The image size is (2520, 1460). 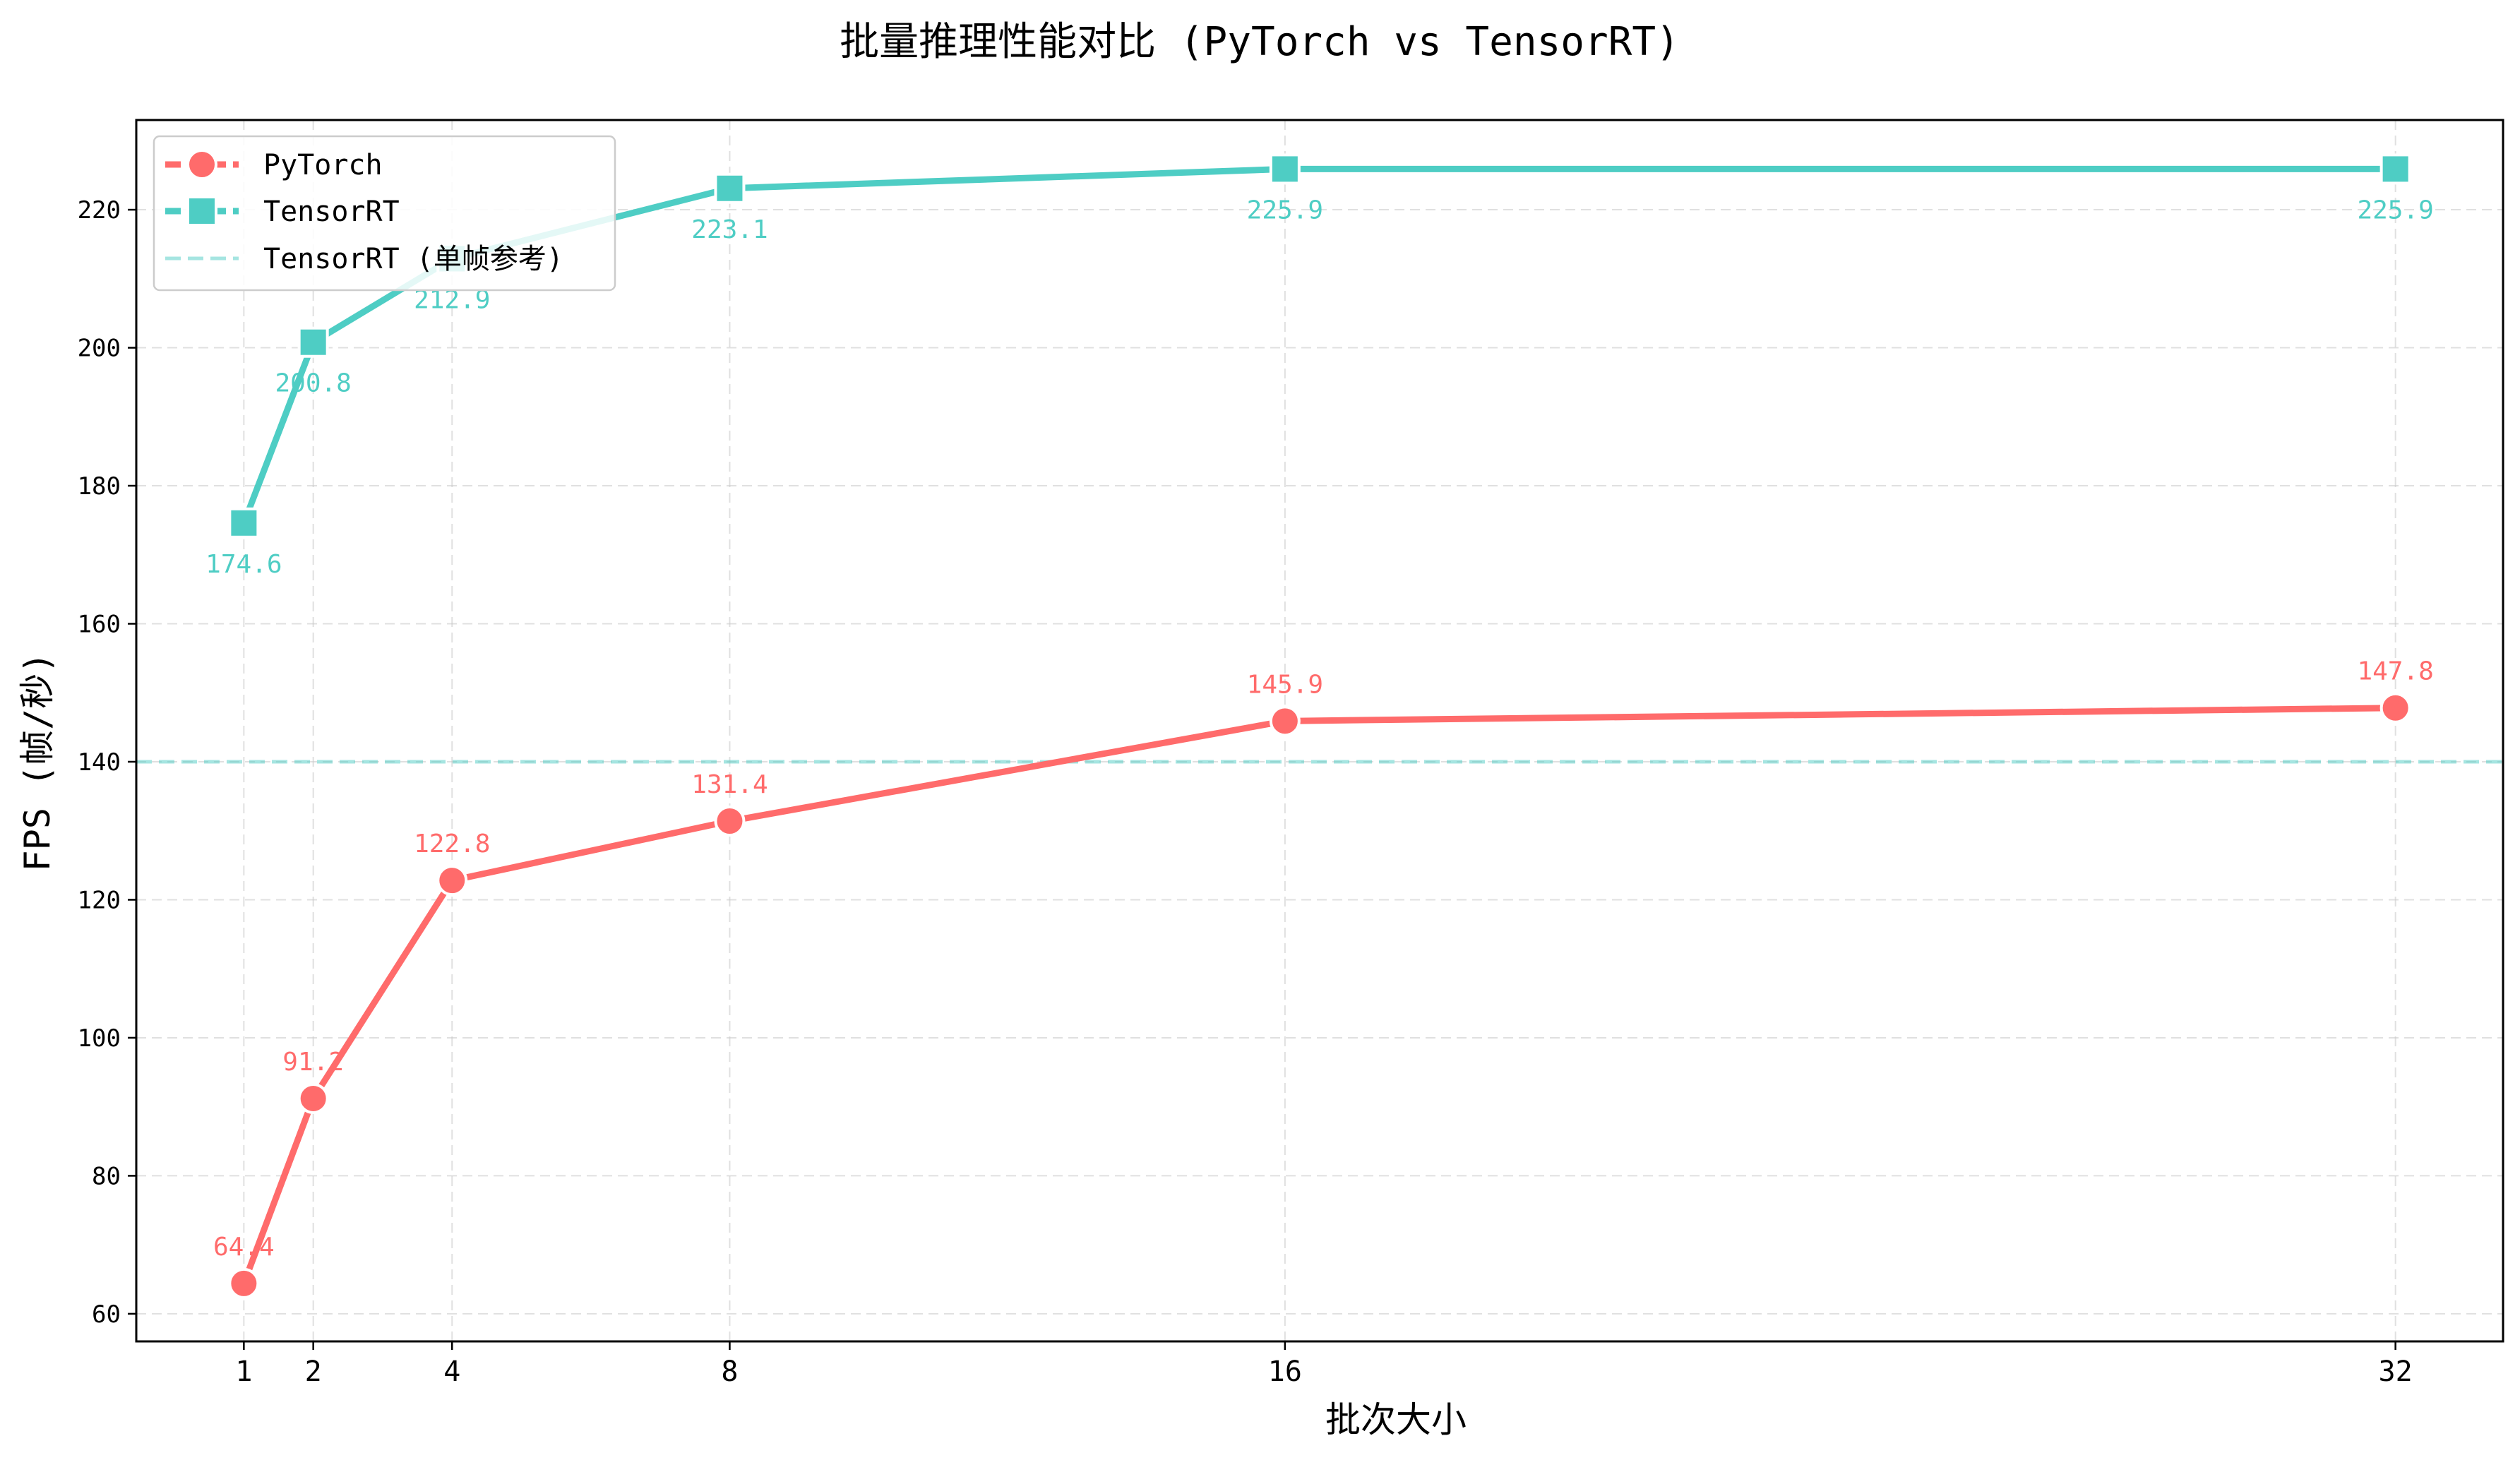 What do you see at coordinates (1285, 1372) in the screenshot?
I see `x-tick-label: 16` at bounding box center [1285, 1372].